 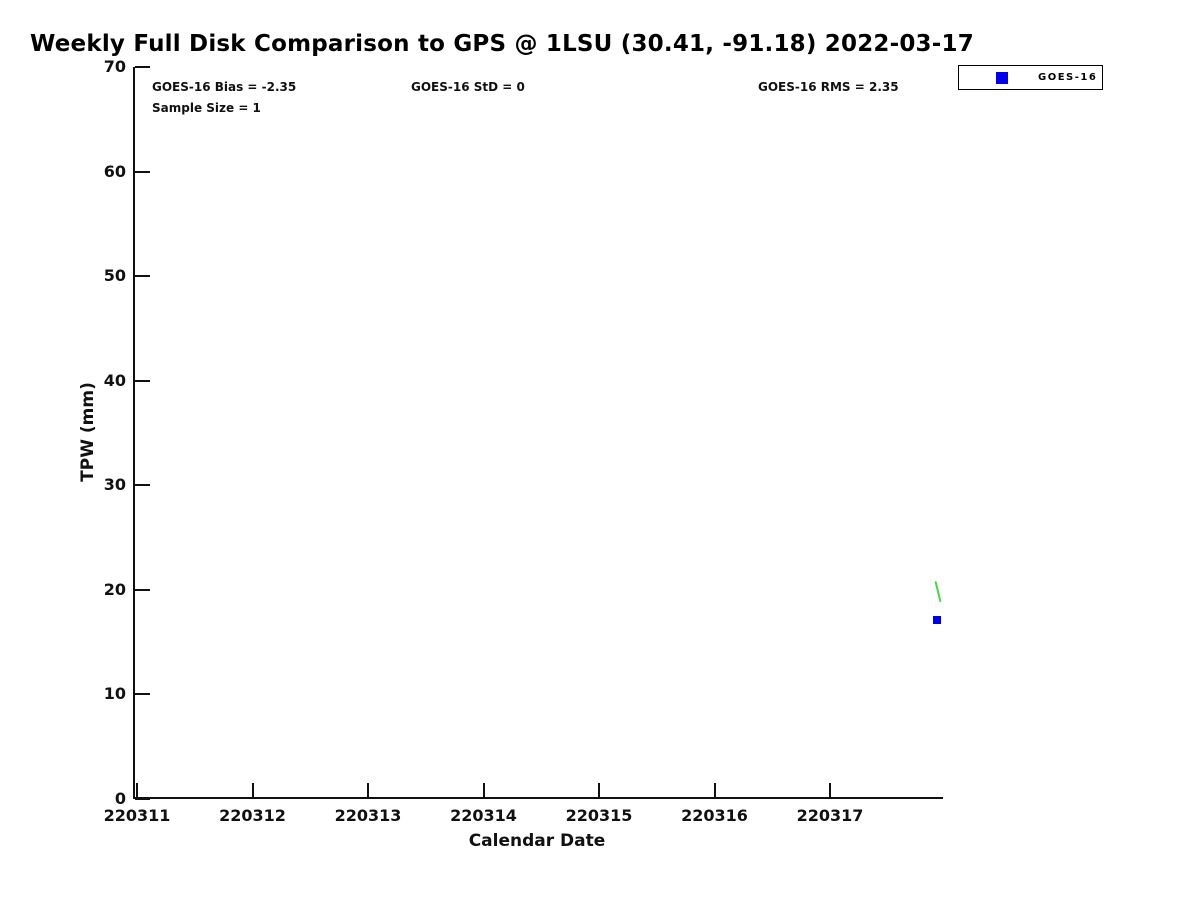 I want to click on legend-marker-swatch, so click(x=1002, y=77).